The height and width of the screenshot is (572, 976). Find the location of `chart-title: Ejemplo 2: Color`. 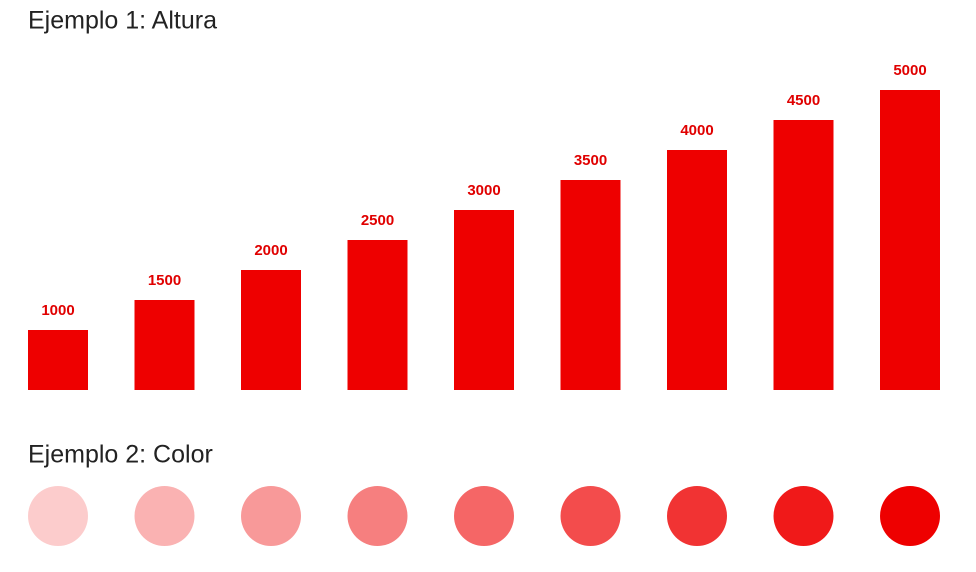

chart-title: Ejemplo 2: Color is located at coordinates (120, 455).